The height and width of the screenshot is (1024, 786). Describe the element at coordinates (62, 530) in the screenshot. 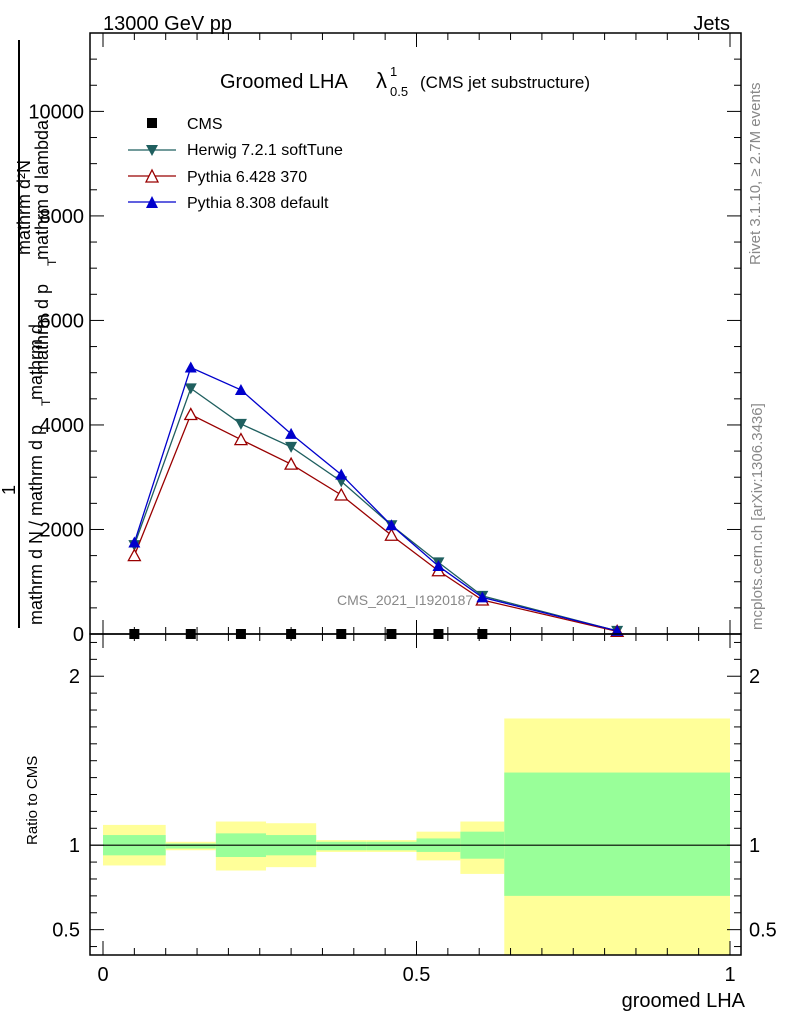

I see `main-ytick-label: 2000` at that location.